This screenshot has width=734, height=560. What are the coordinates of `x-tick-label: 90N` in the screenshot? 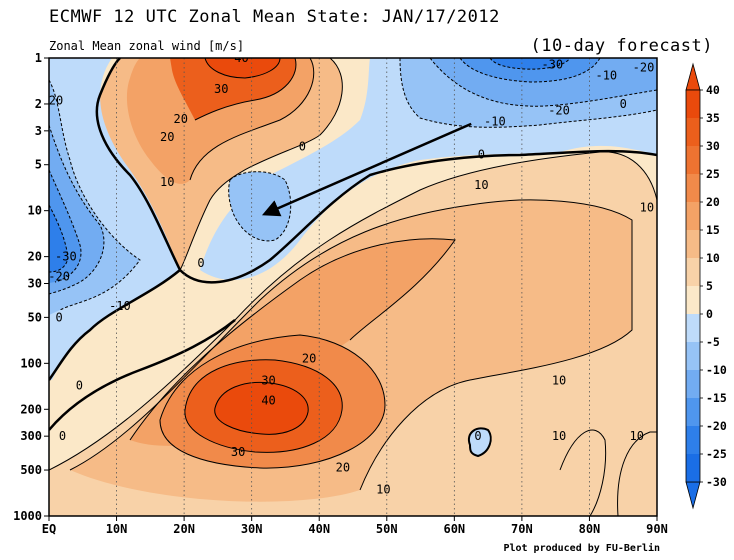 It's located at (657, 529).